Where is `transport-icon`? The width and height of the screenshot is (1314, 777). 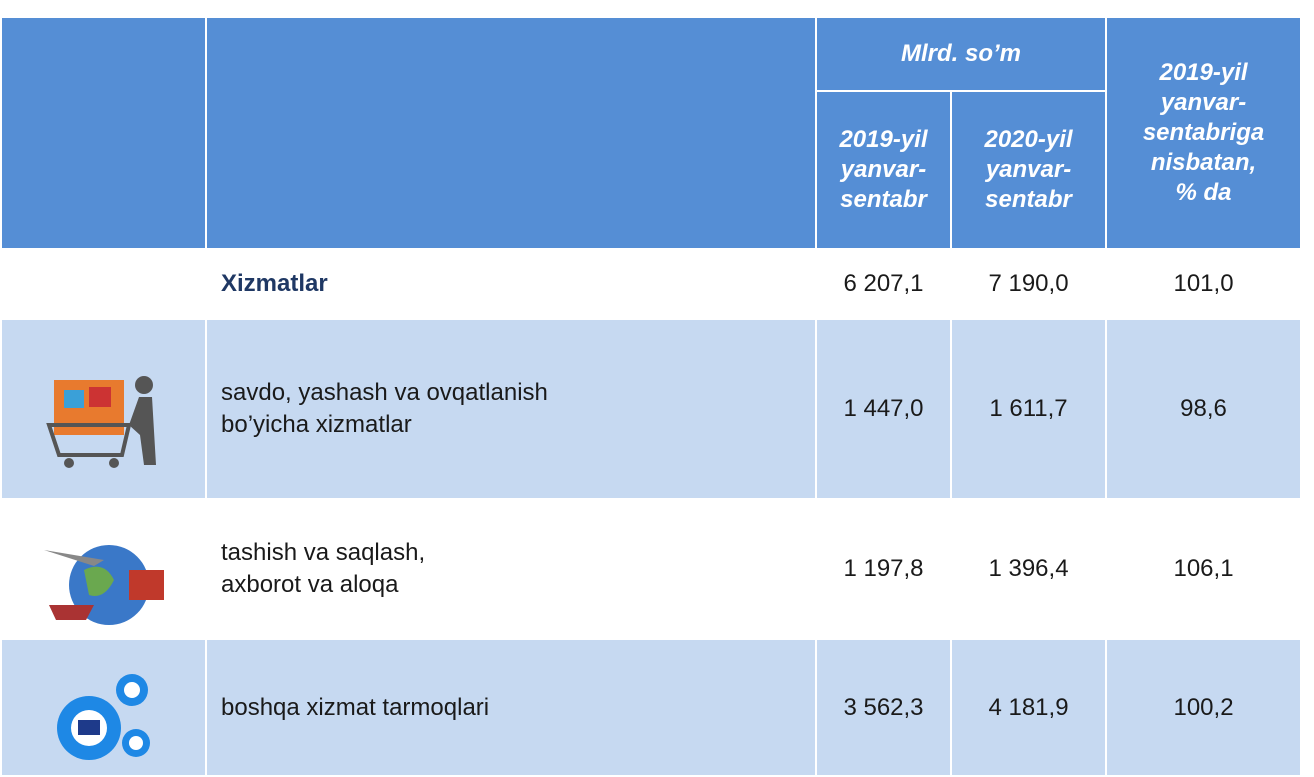 transport-icon is located at coordinates (103, 584).